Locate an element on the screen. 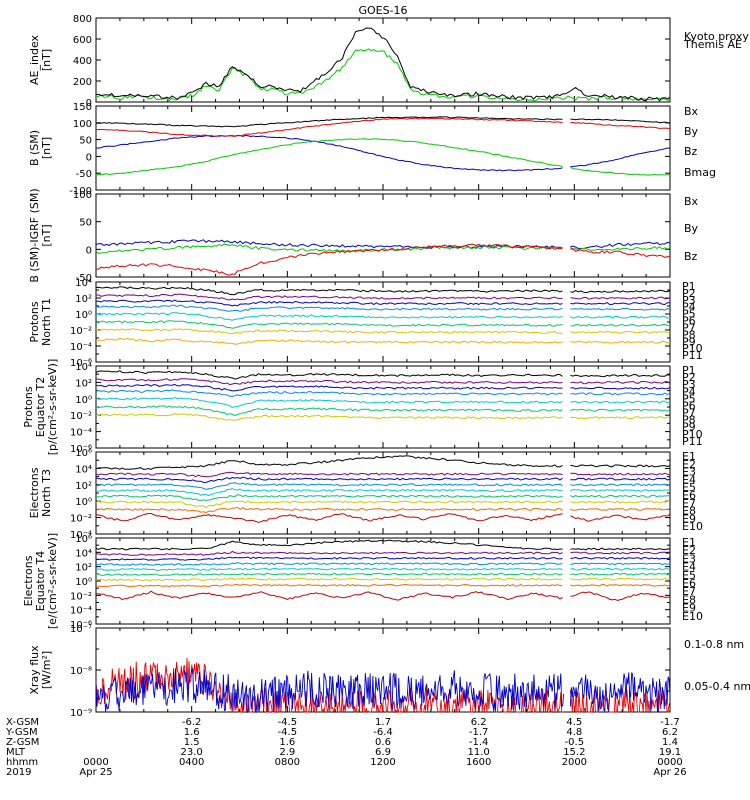 This screenshot has width=750, height=800. y-tick-label: 0 is located at coordinates (89, 250).